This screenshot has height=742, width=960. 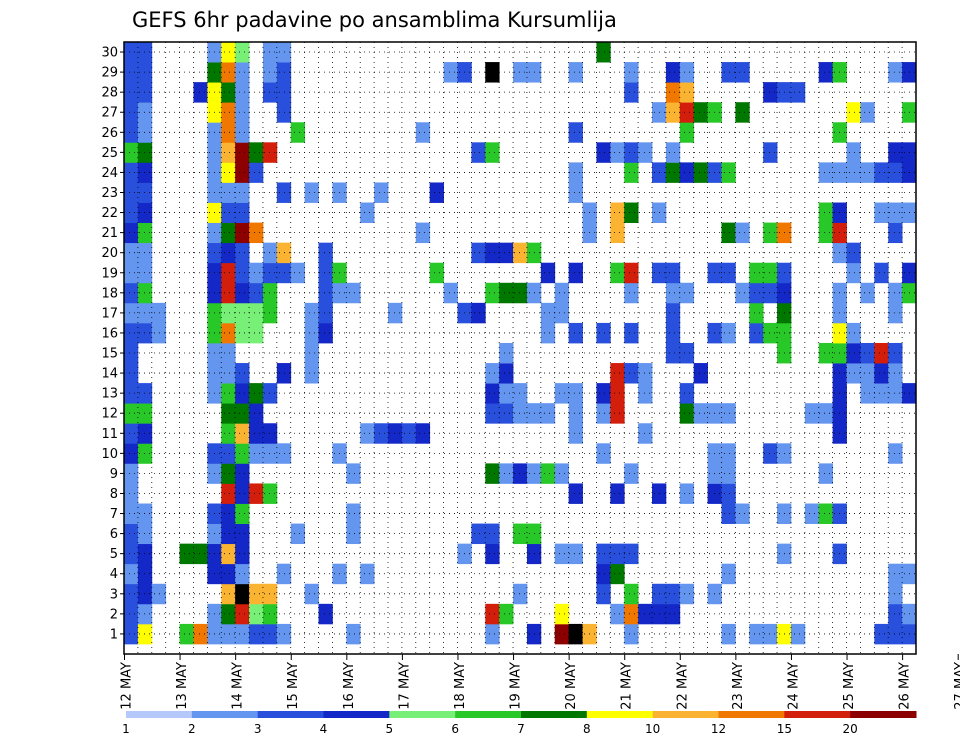 What do you see at coordinates (109, 434) in the screenshot?
I see `y-tick-label: 11` at bounding box center [109, 434].